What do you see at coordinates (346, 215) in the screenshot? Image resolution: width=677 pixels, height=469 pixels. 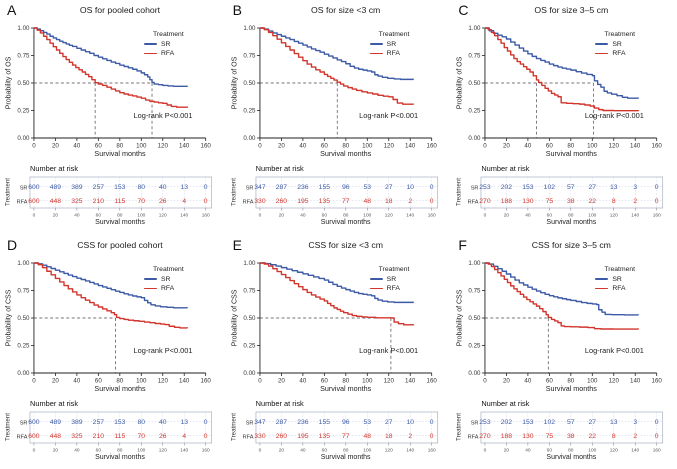 I see `svg-text: 80` at bounding box center [346, 215].